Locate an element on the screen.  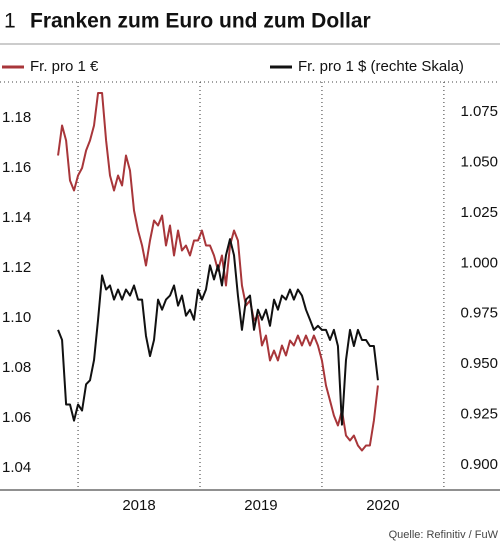
y-tick-label: 1.18 is located at coordinates (16, 117).